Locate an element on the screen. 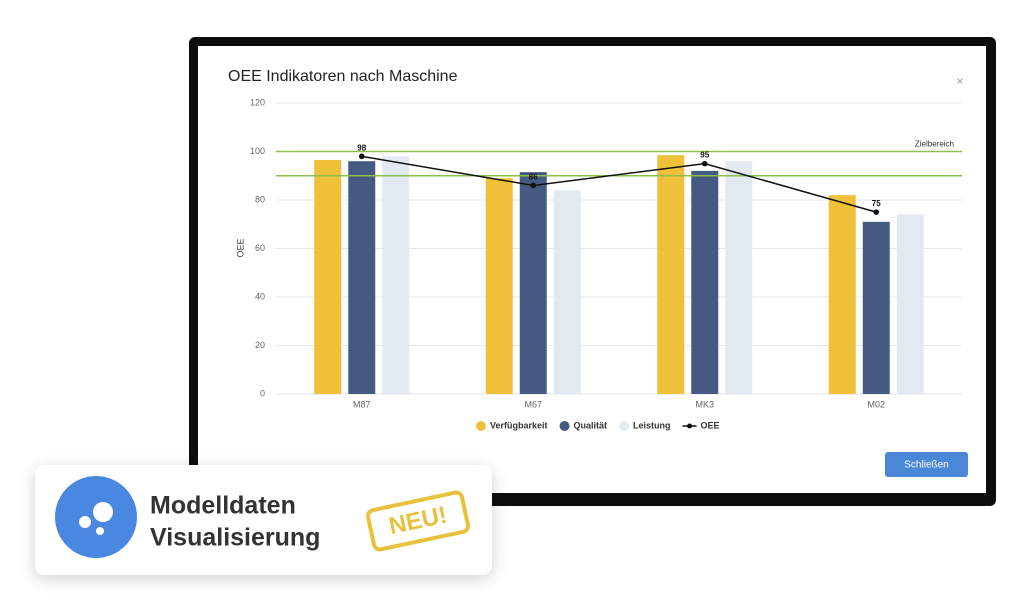  y-tick-label: 0 is located at coordinates (262, 393).